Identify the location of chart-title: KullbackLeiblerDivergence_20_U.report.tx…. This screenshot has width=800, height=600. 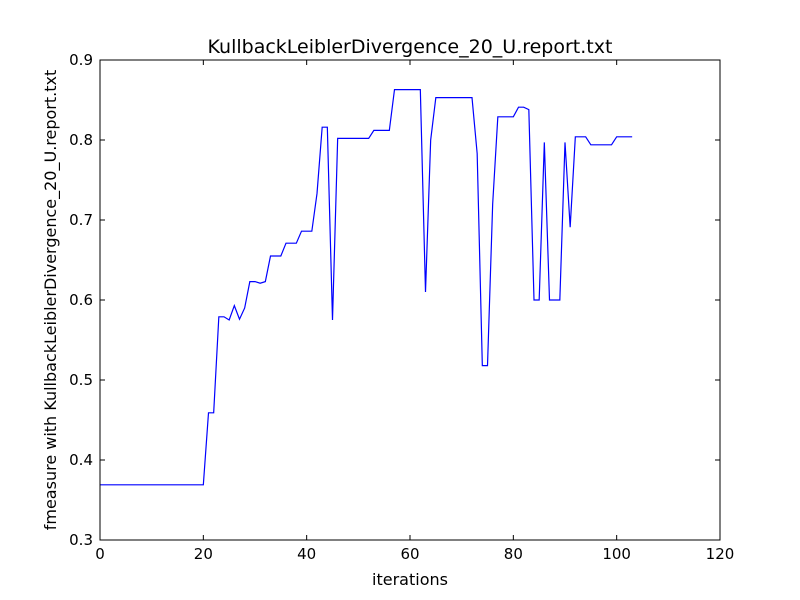
(410, 47).